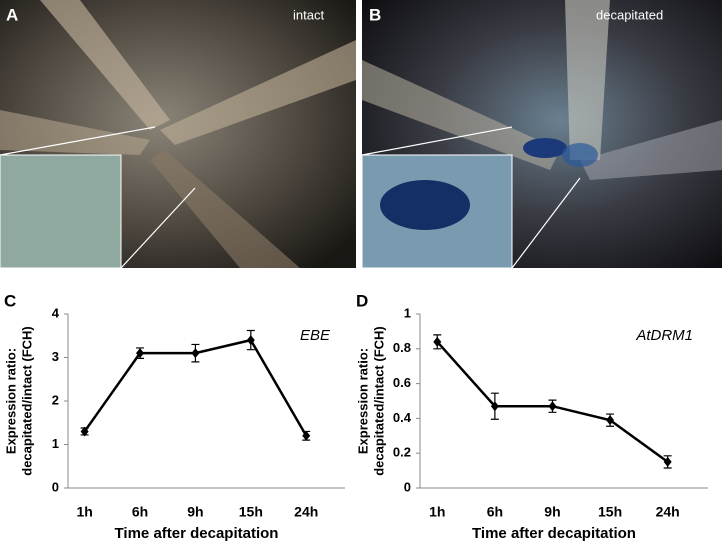 This screenshot has width=722, height=549. What do you see at coordinates (402, 417) in the screenshot?
I see `y-tick-label: 0.4` at bounding box center [402, 417].